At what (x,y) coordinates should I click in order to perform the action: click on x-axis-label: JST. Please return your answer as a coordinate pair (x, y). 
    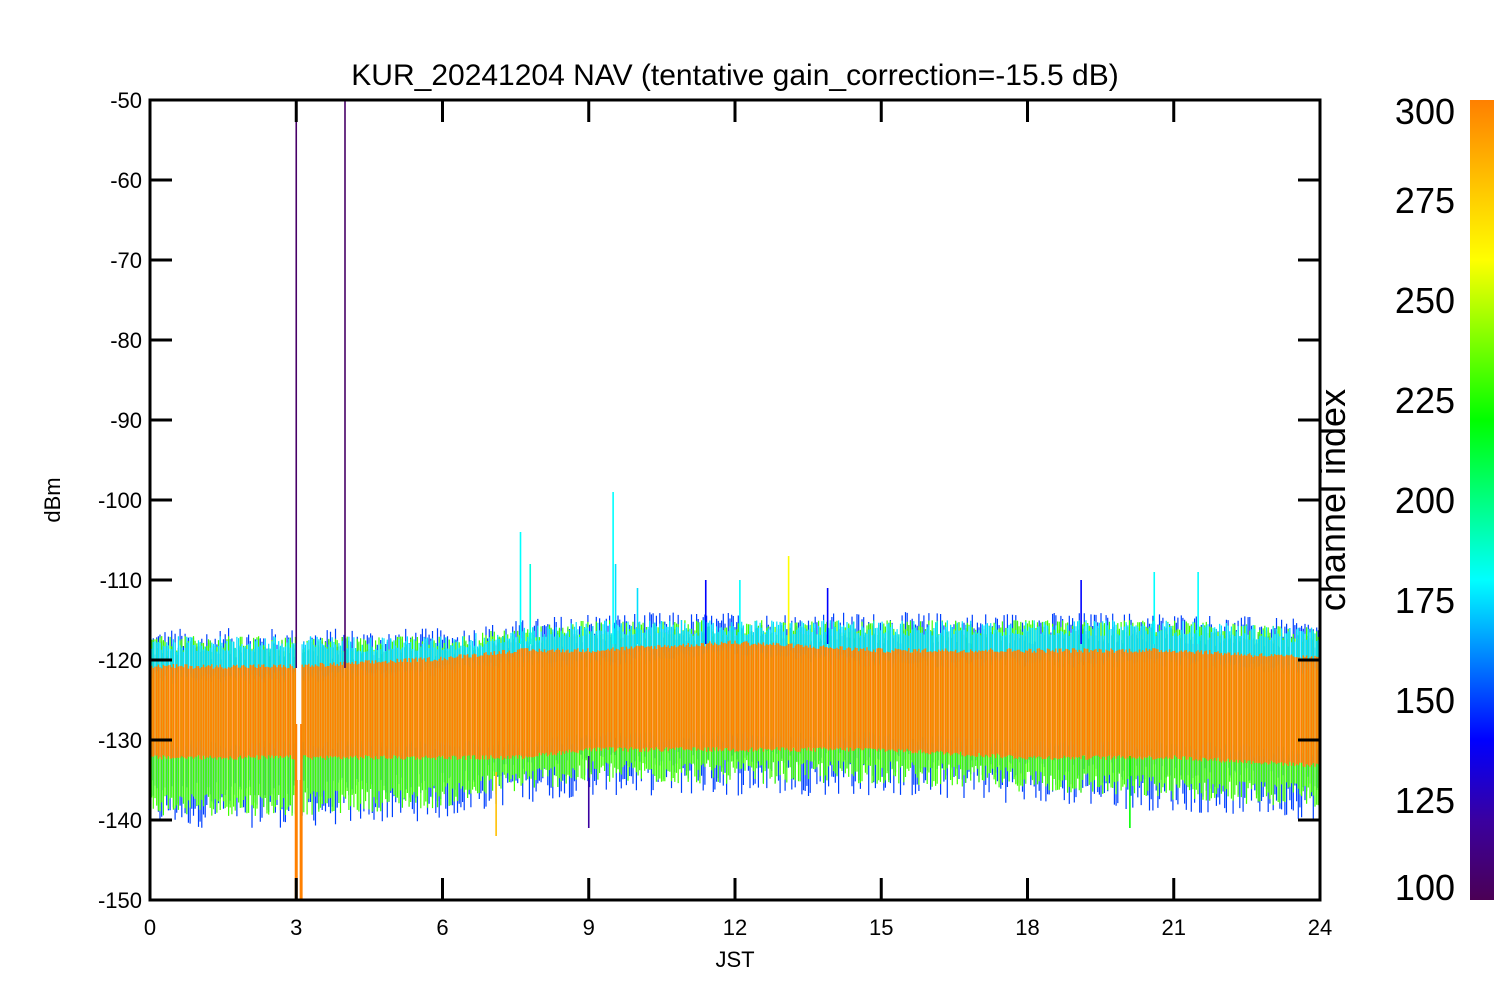
    Looking at the image, I should click on (734, 959).